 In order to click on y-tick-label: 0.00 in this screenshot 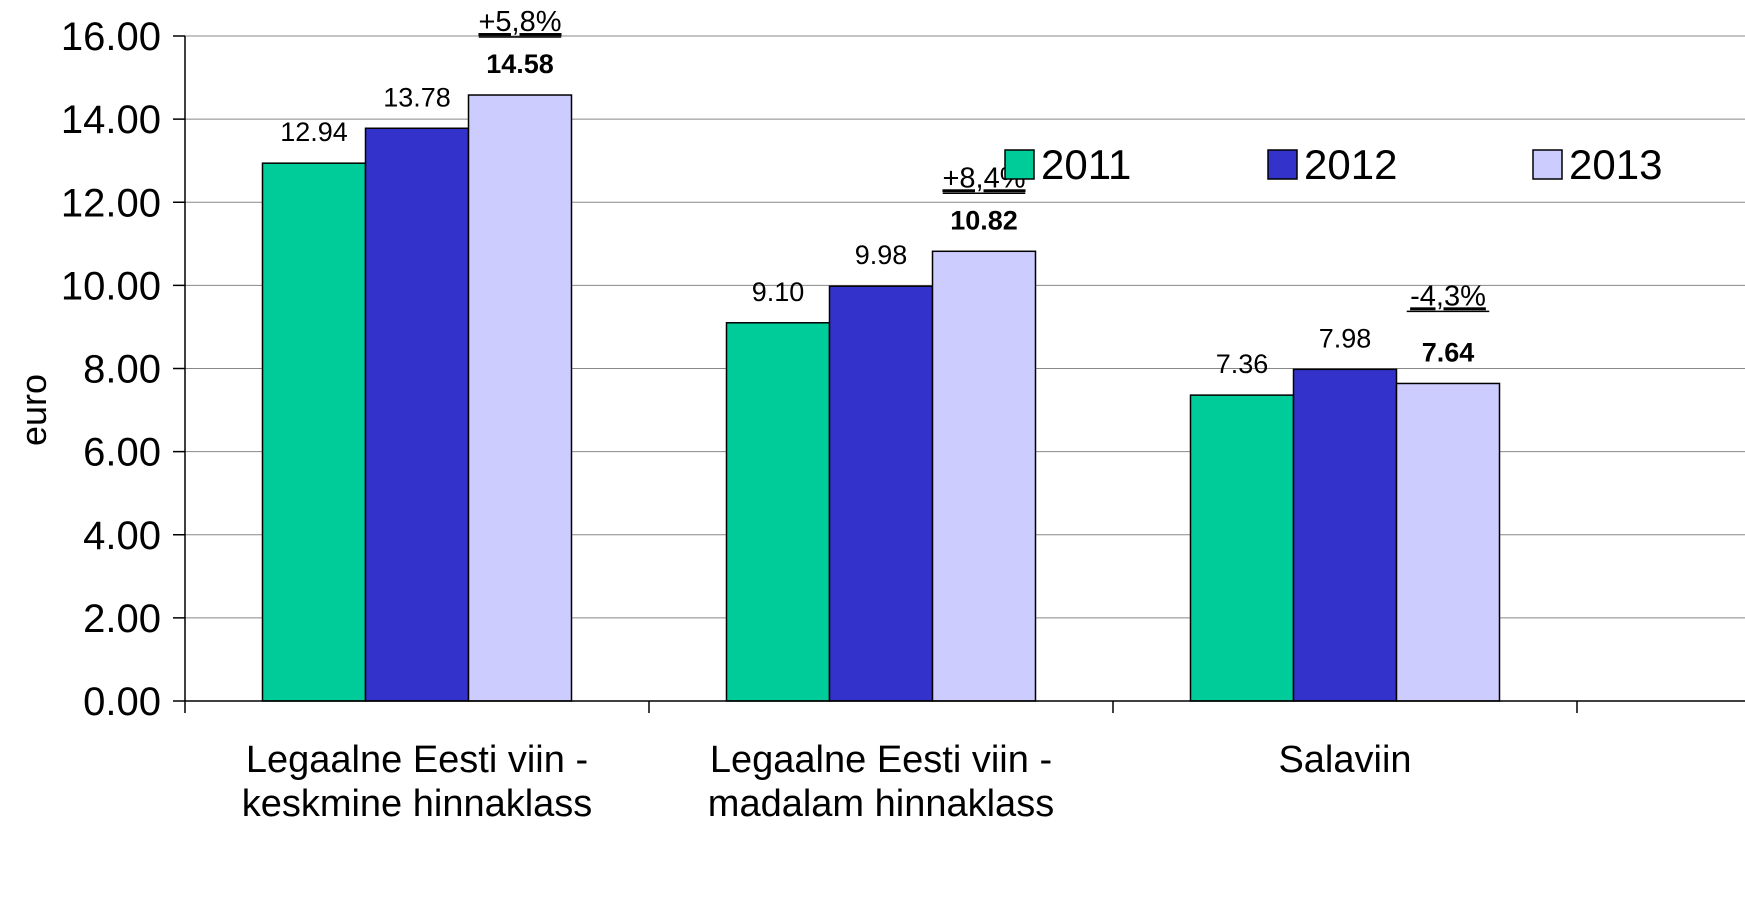, I will do `click(122, 702)`.